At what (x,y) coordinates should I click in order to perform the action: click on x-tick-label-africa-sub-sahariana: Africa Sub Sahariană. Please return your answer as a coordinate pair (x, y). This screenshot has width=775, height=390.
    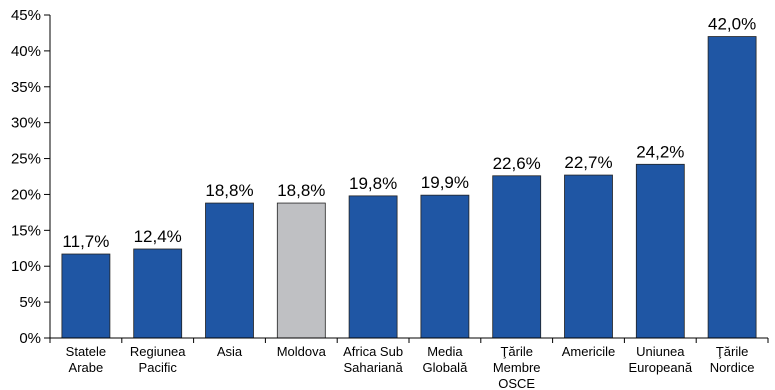
    Looking at the image, I should click on (373, 359).